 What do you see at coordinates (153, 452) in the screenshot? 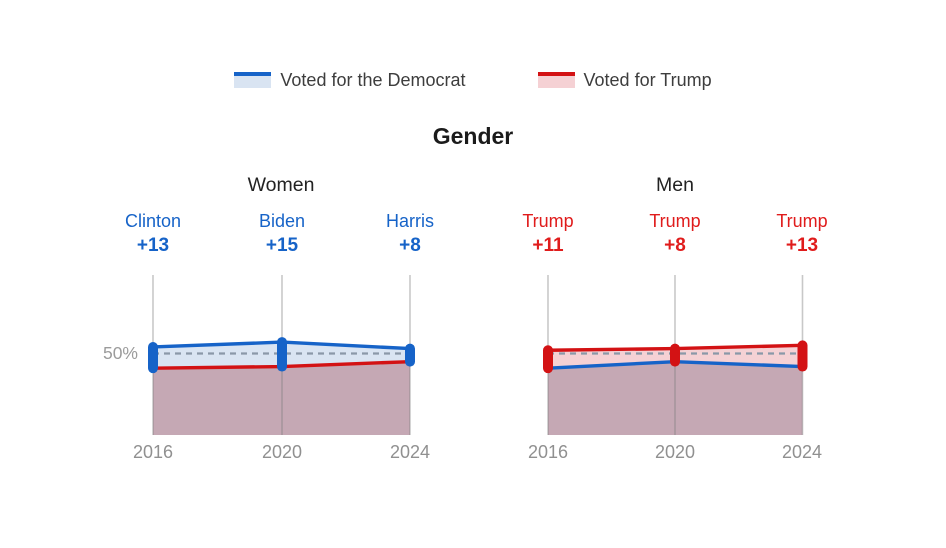
I see `x-tick-women-2016: 2016` at bounding box center [153, 452].